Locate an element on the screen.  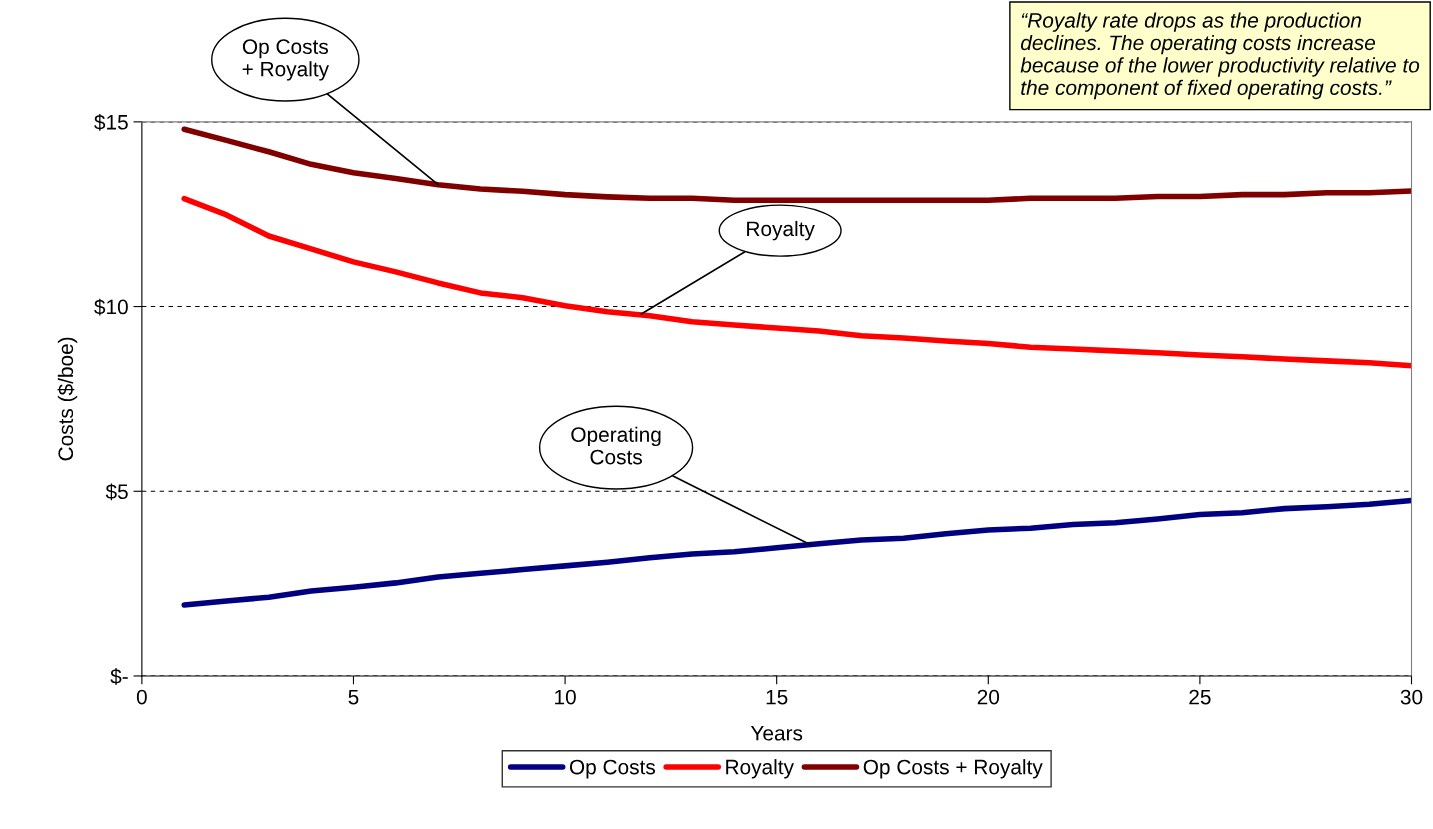
legend-label: Op Costs is located at coordinates (612, 769).